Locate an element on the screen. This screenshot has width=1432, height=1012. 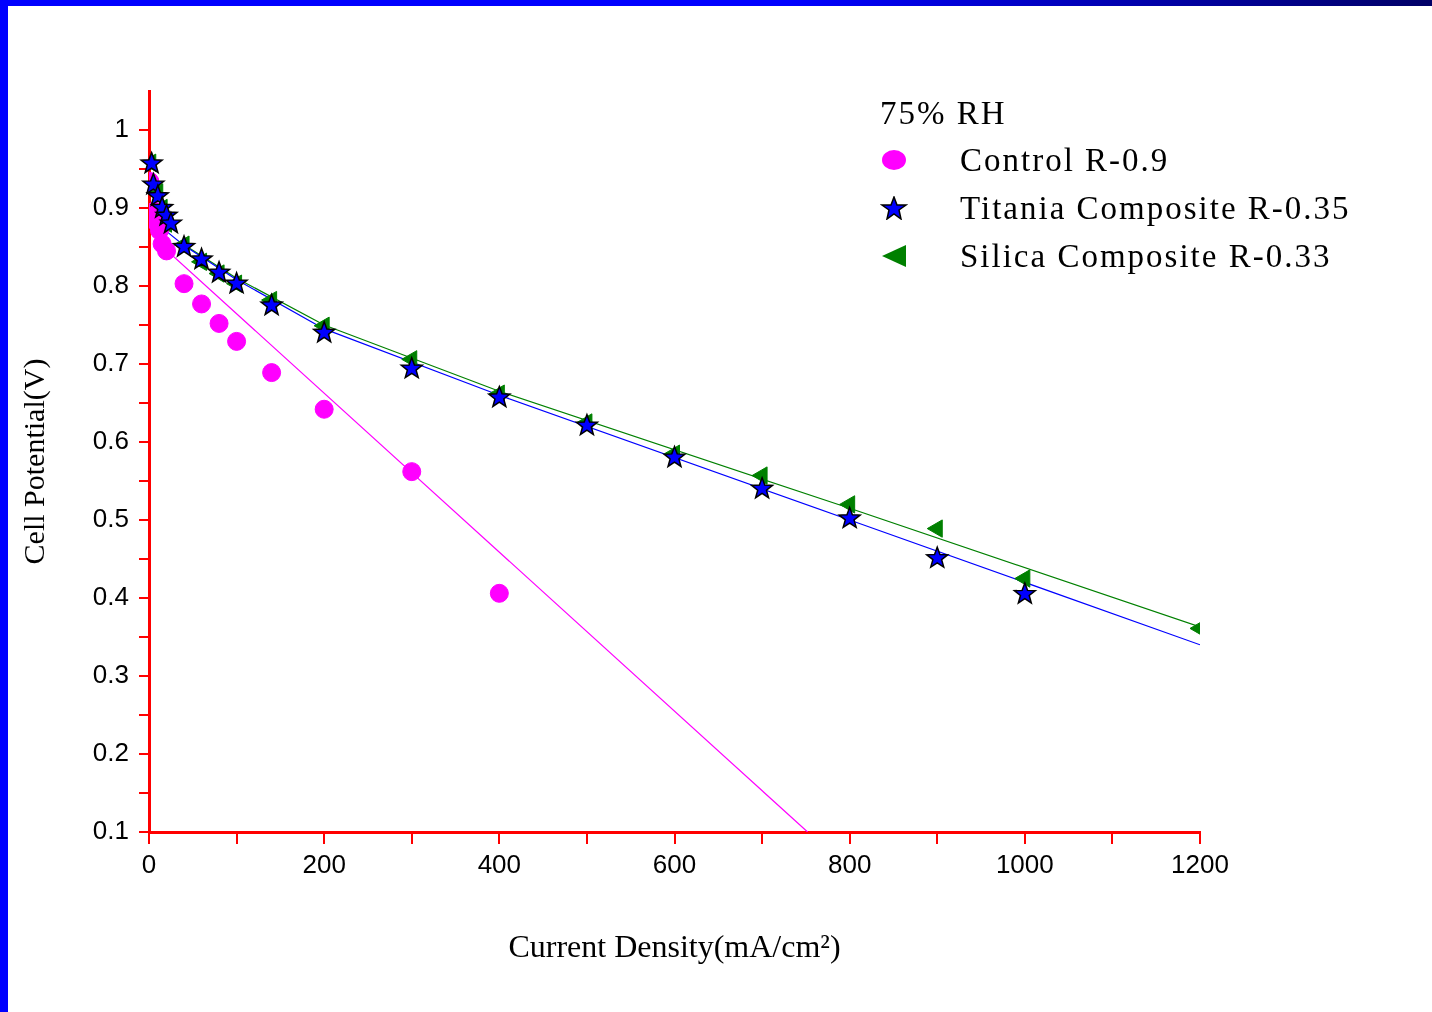
y-tick-label: 0.6 is located at coordinates (110, 440).